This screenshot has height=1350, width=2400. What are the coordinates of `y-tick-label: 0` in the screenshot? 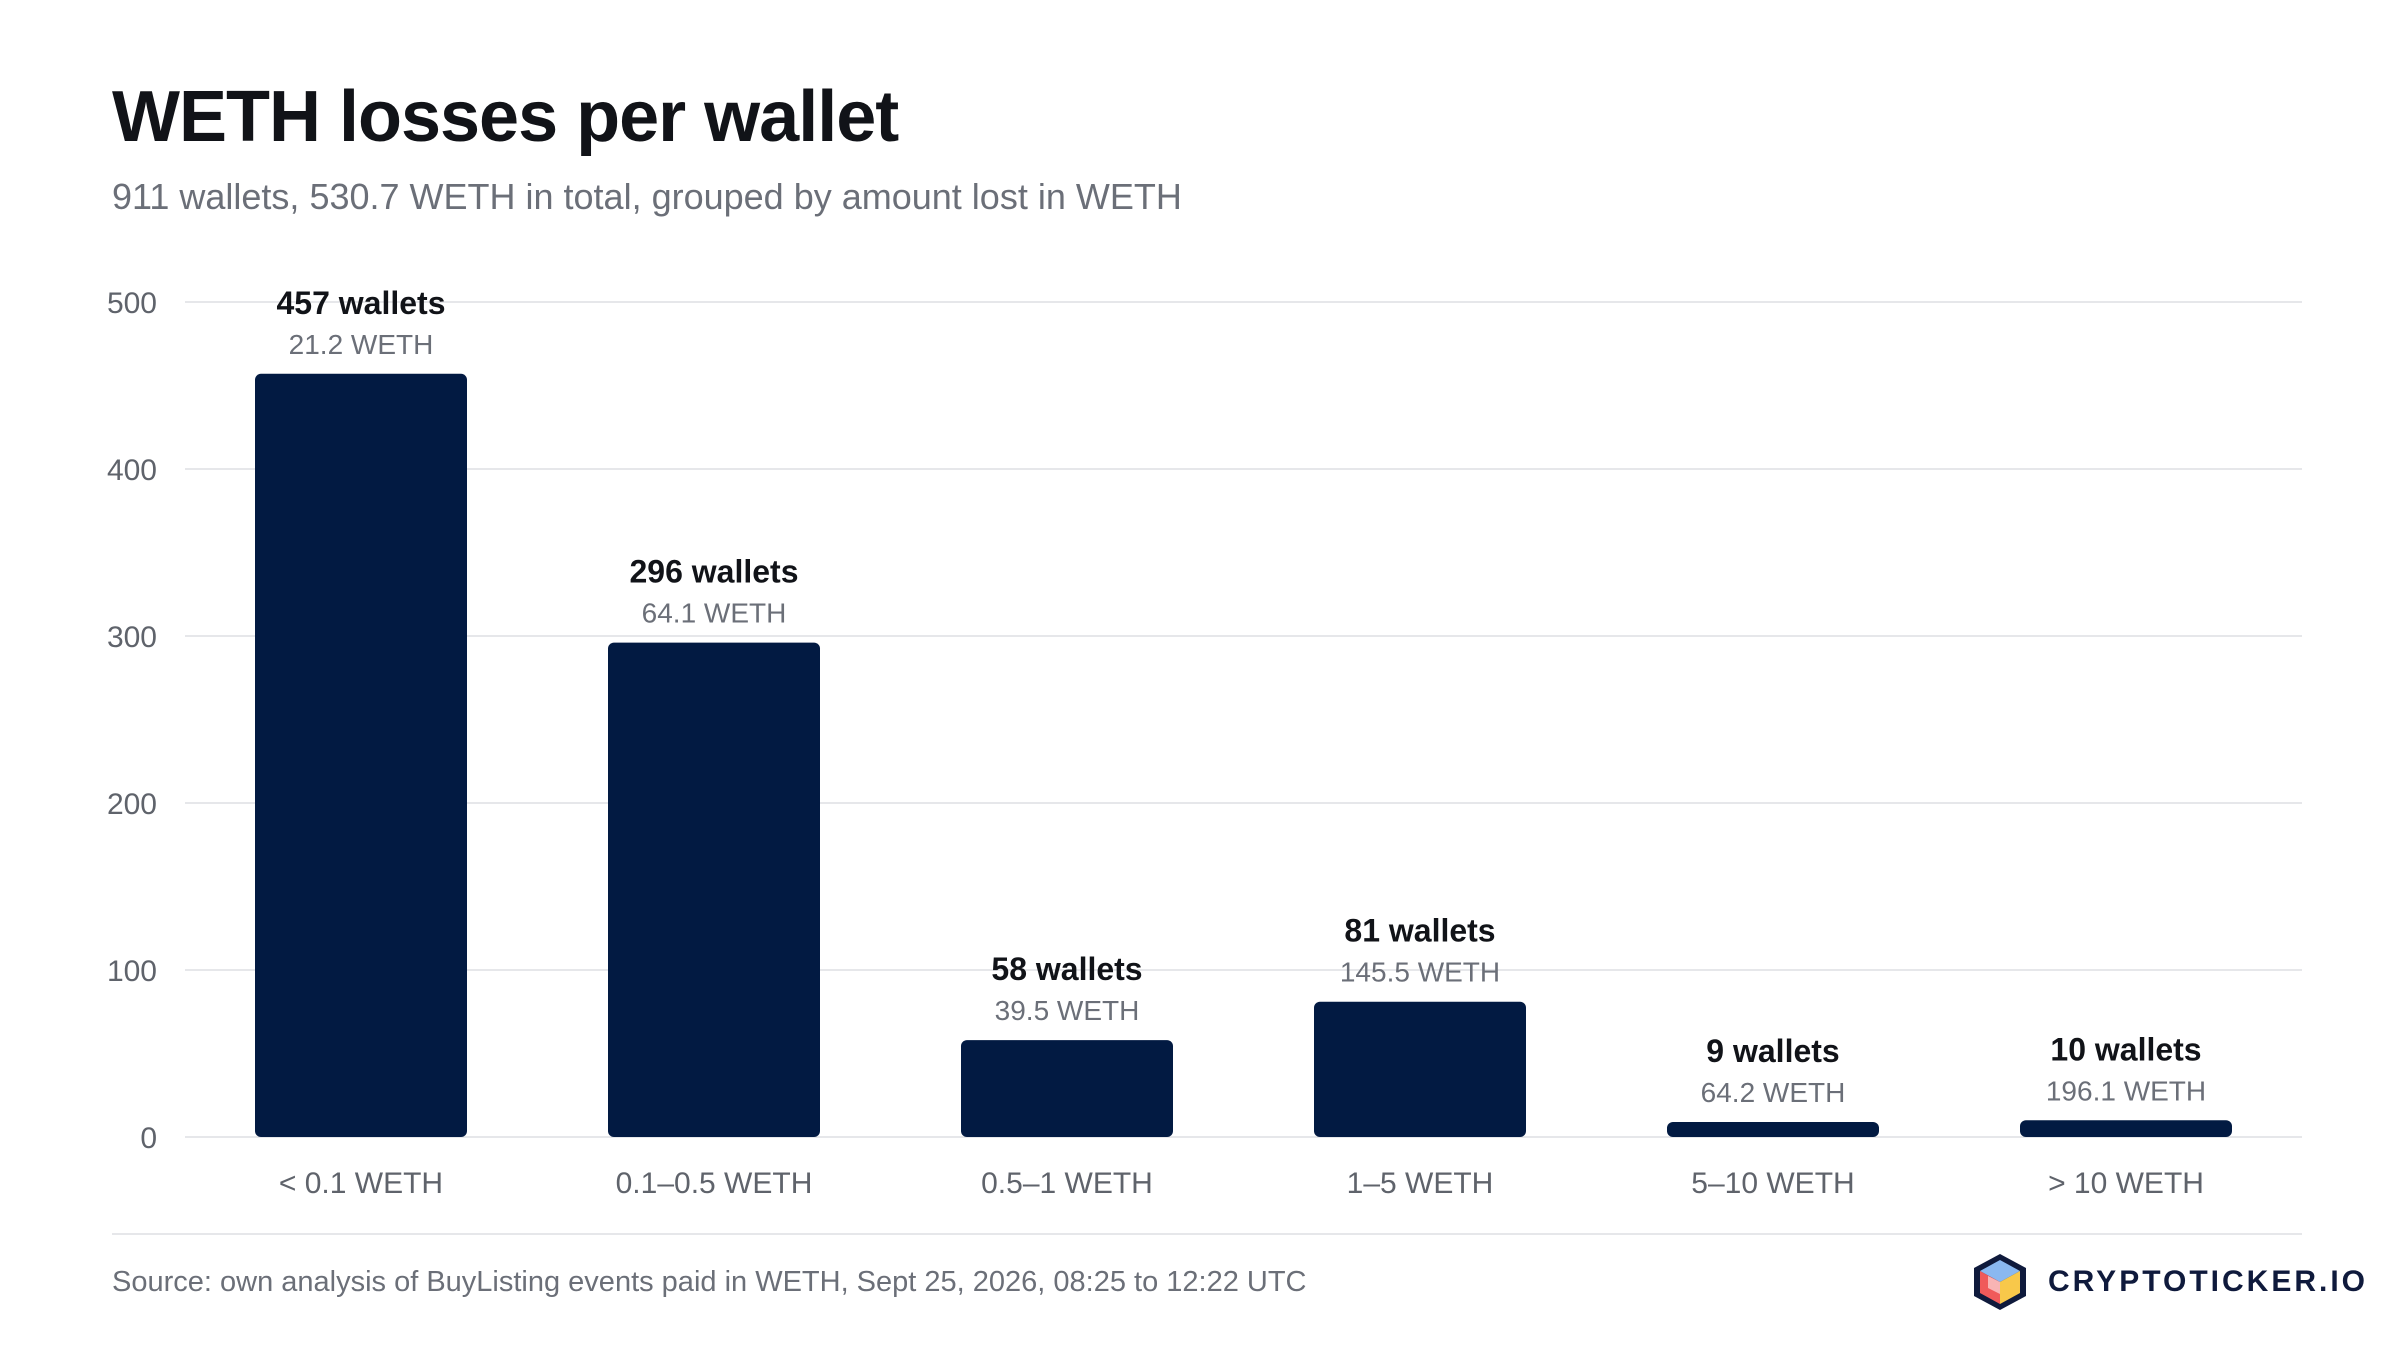 It's located at (148, 1138).